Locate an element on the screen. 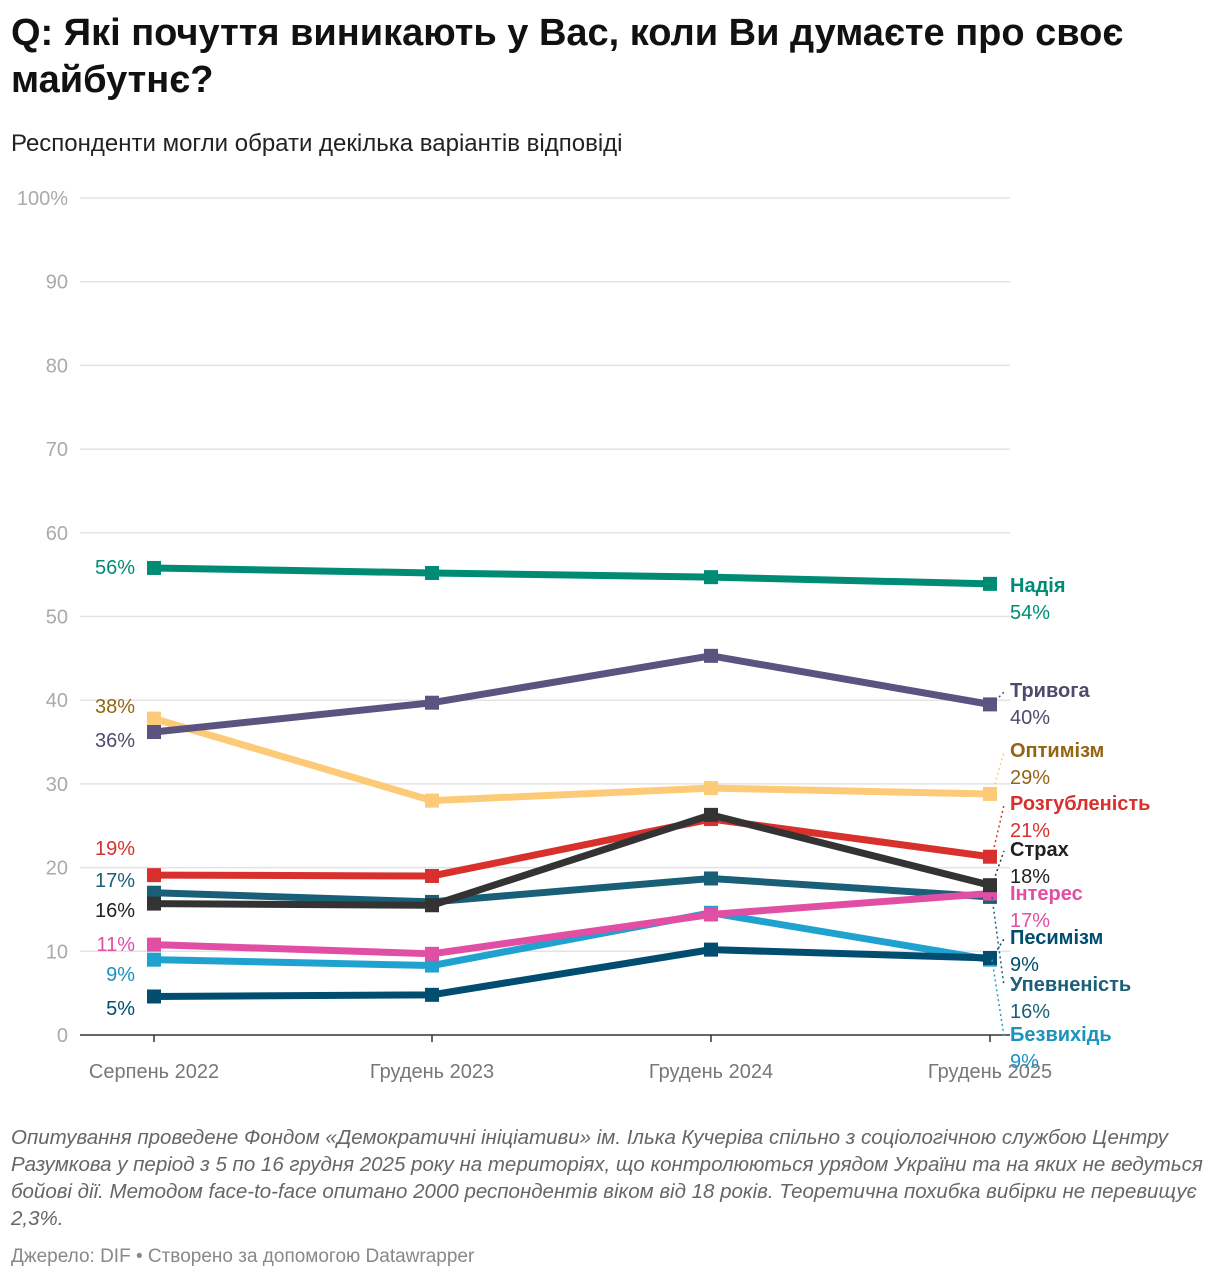 This screenshot has width=1220, height=1284. end-value-label: 16% is located at coordinates (1030, 1012).